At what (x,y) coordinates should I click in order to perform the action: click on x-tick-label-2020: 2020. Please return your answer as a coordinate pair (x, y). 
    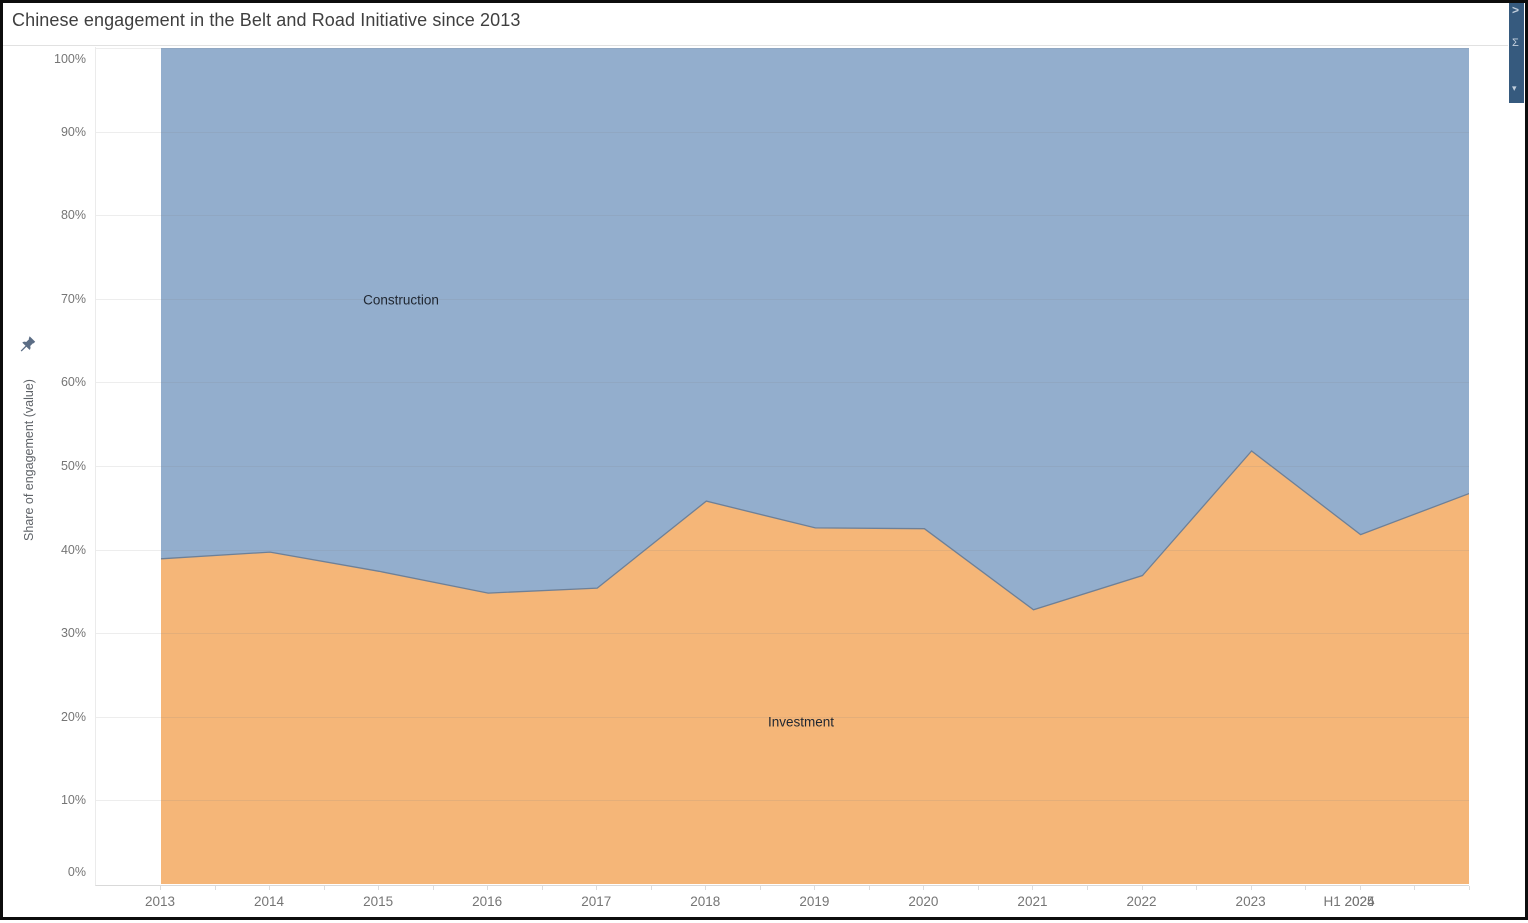
    Looking at the image, I should click on (923, 901).